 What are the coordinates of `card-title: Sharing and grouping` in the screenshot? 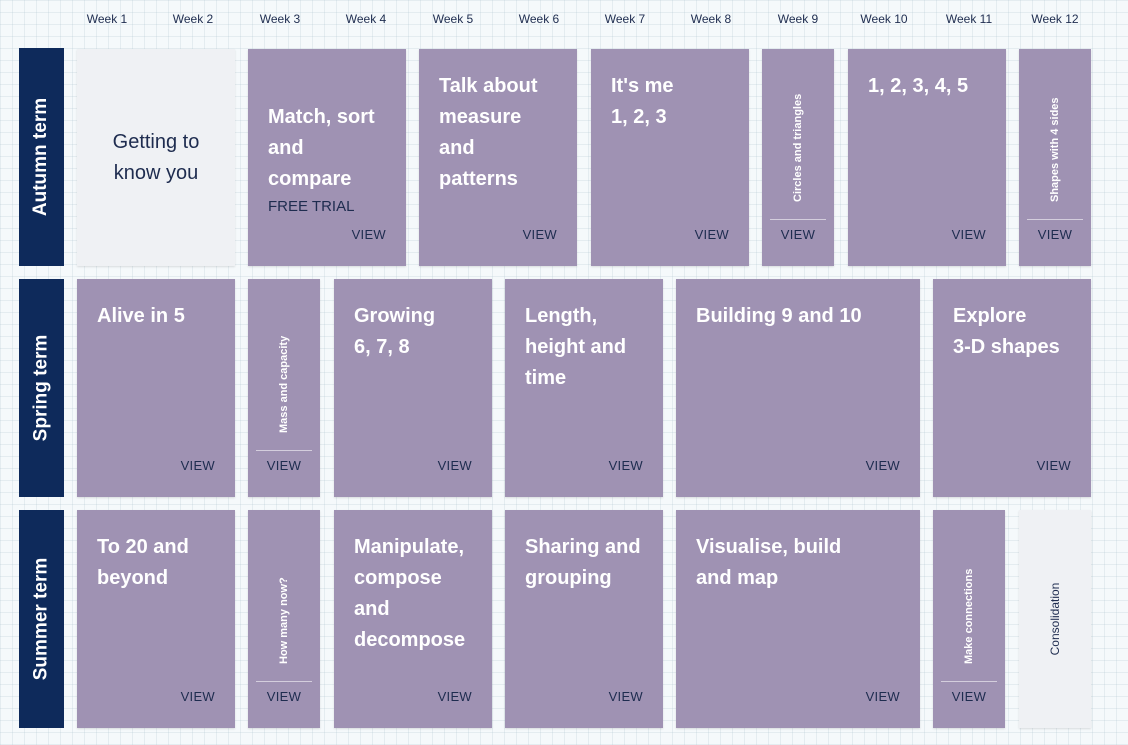 It's located at (583, 562).